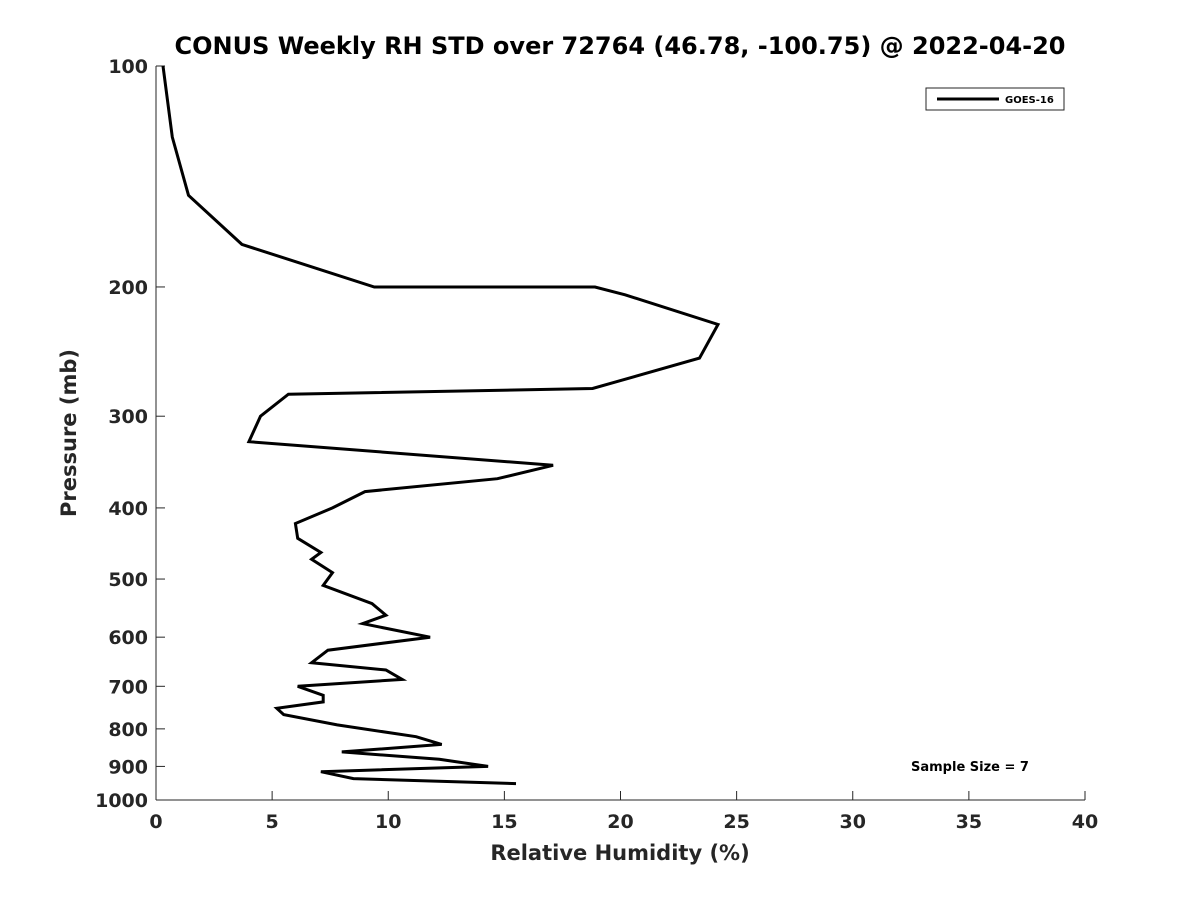 Image resolution: width=1200 pixels, height=900 pixels. What do you see at coordinates (620, 822) in the screenshot?
I see `x-tick-label: 20` at bounding box center [620, 822].